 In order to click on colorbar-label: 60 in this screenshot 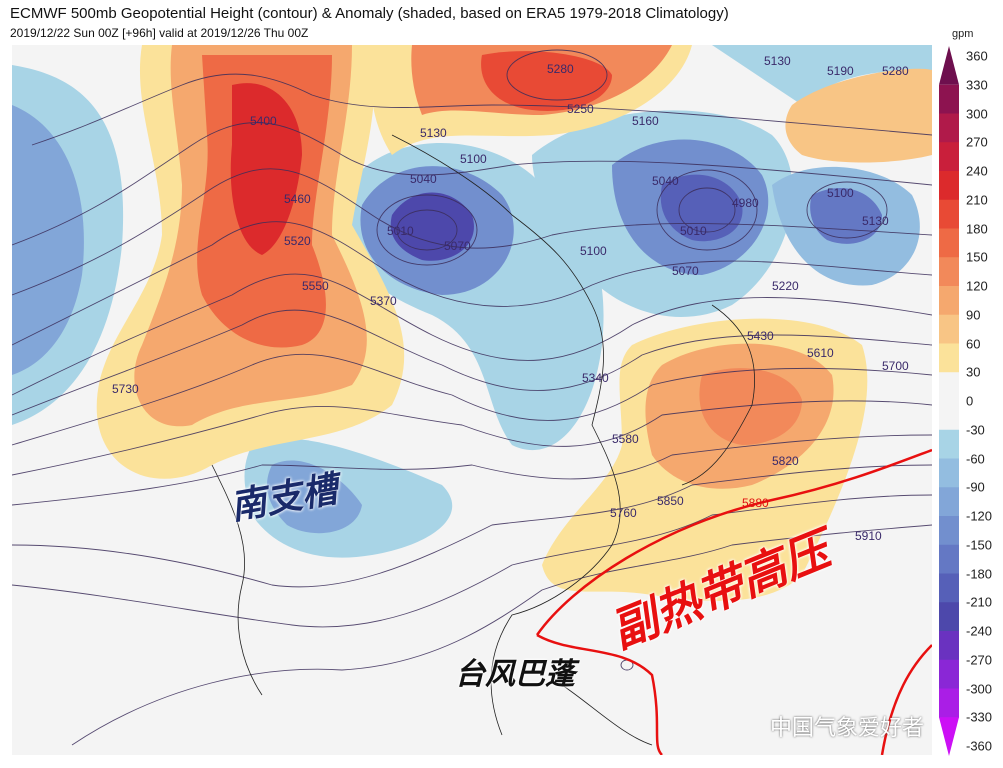, I will do `click(973, 343)`.